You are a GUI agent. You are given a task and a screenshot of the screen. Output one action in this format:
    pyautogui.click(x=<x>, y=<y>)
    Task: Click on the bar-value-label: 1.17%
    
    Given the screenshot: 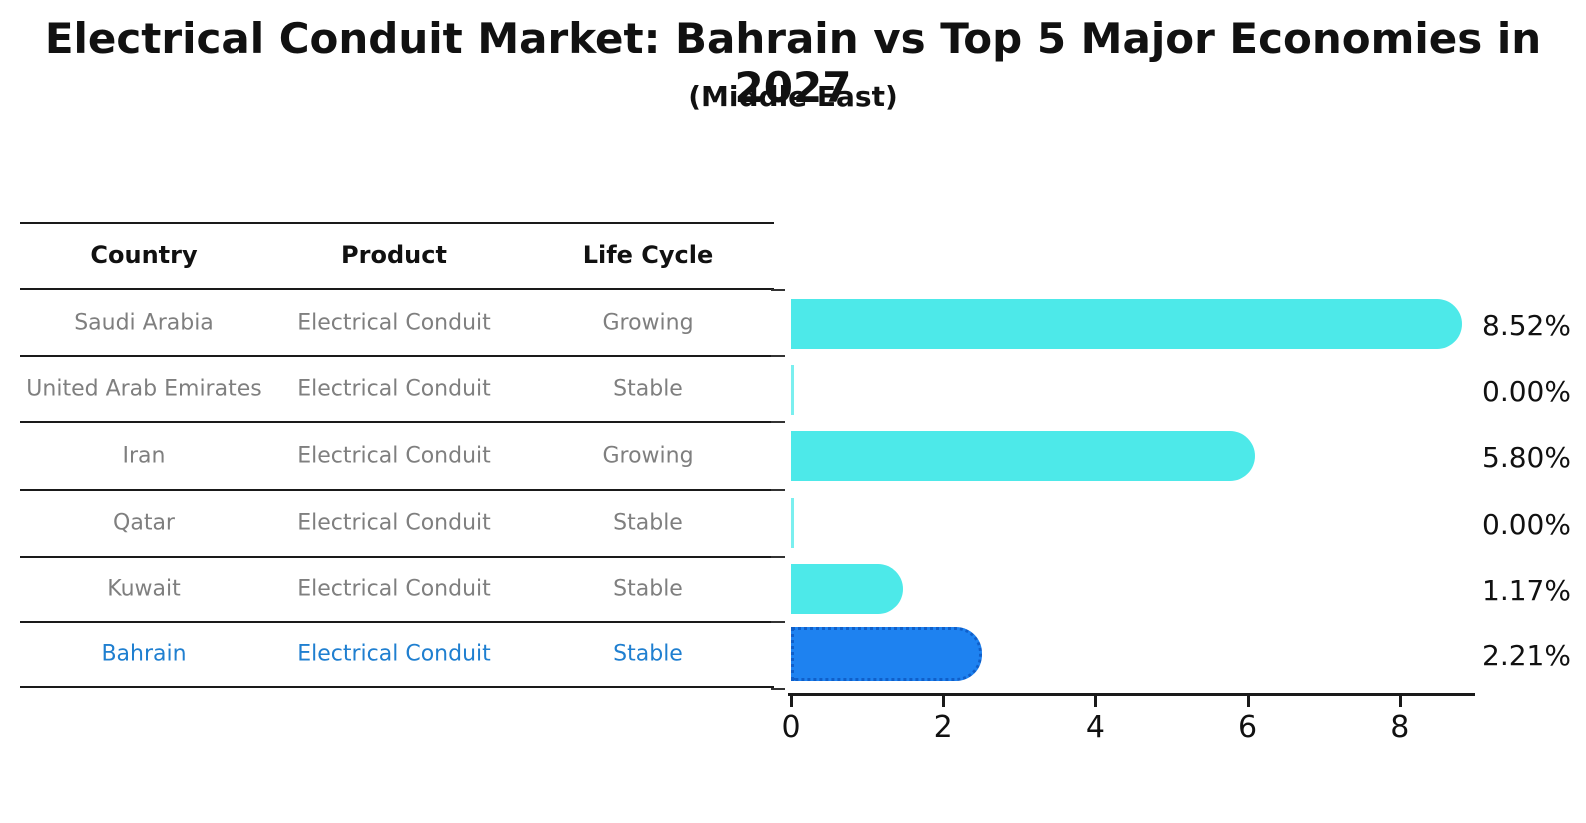 What is the action you would take?
    pyautogui.click(x=1526, y=590)
    